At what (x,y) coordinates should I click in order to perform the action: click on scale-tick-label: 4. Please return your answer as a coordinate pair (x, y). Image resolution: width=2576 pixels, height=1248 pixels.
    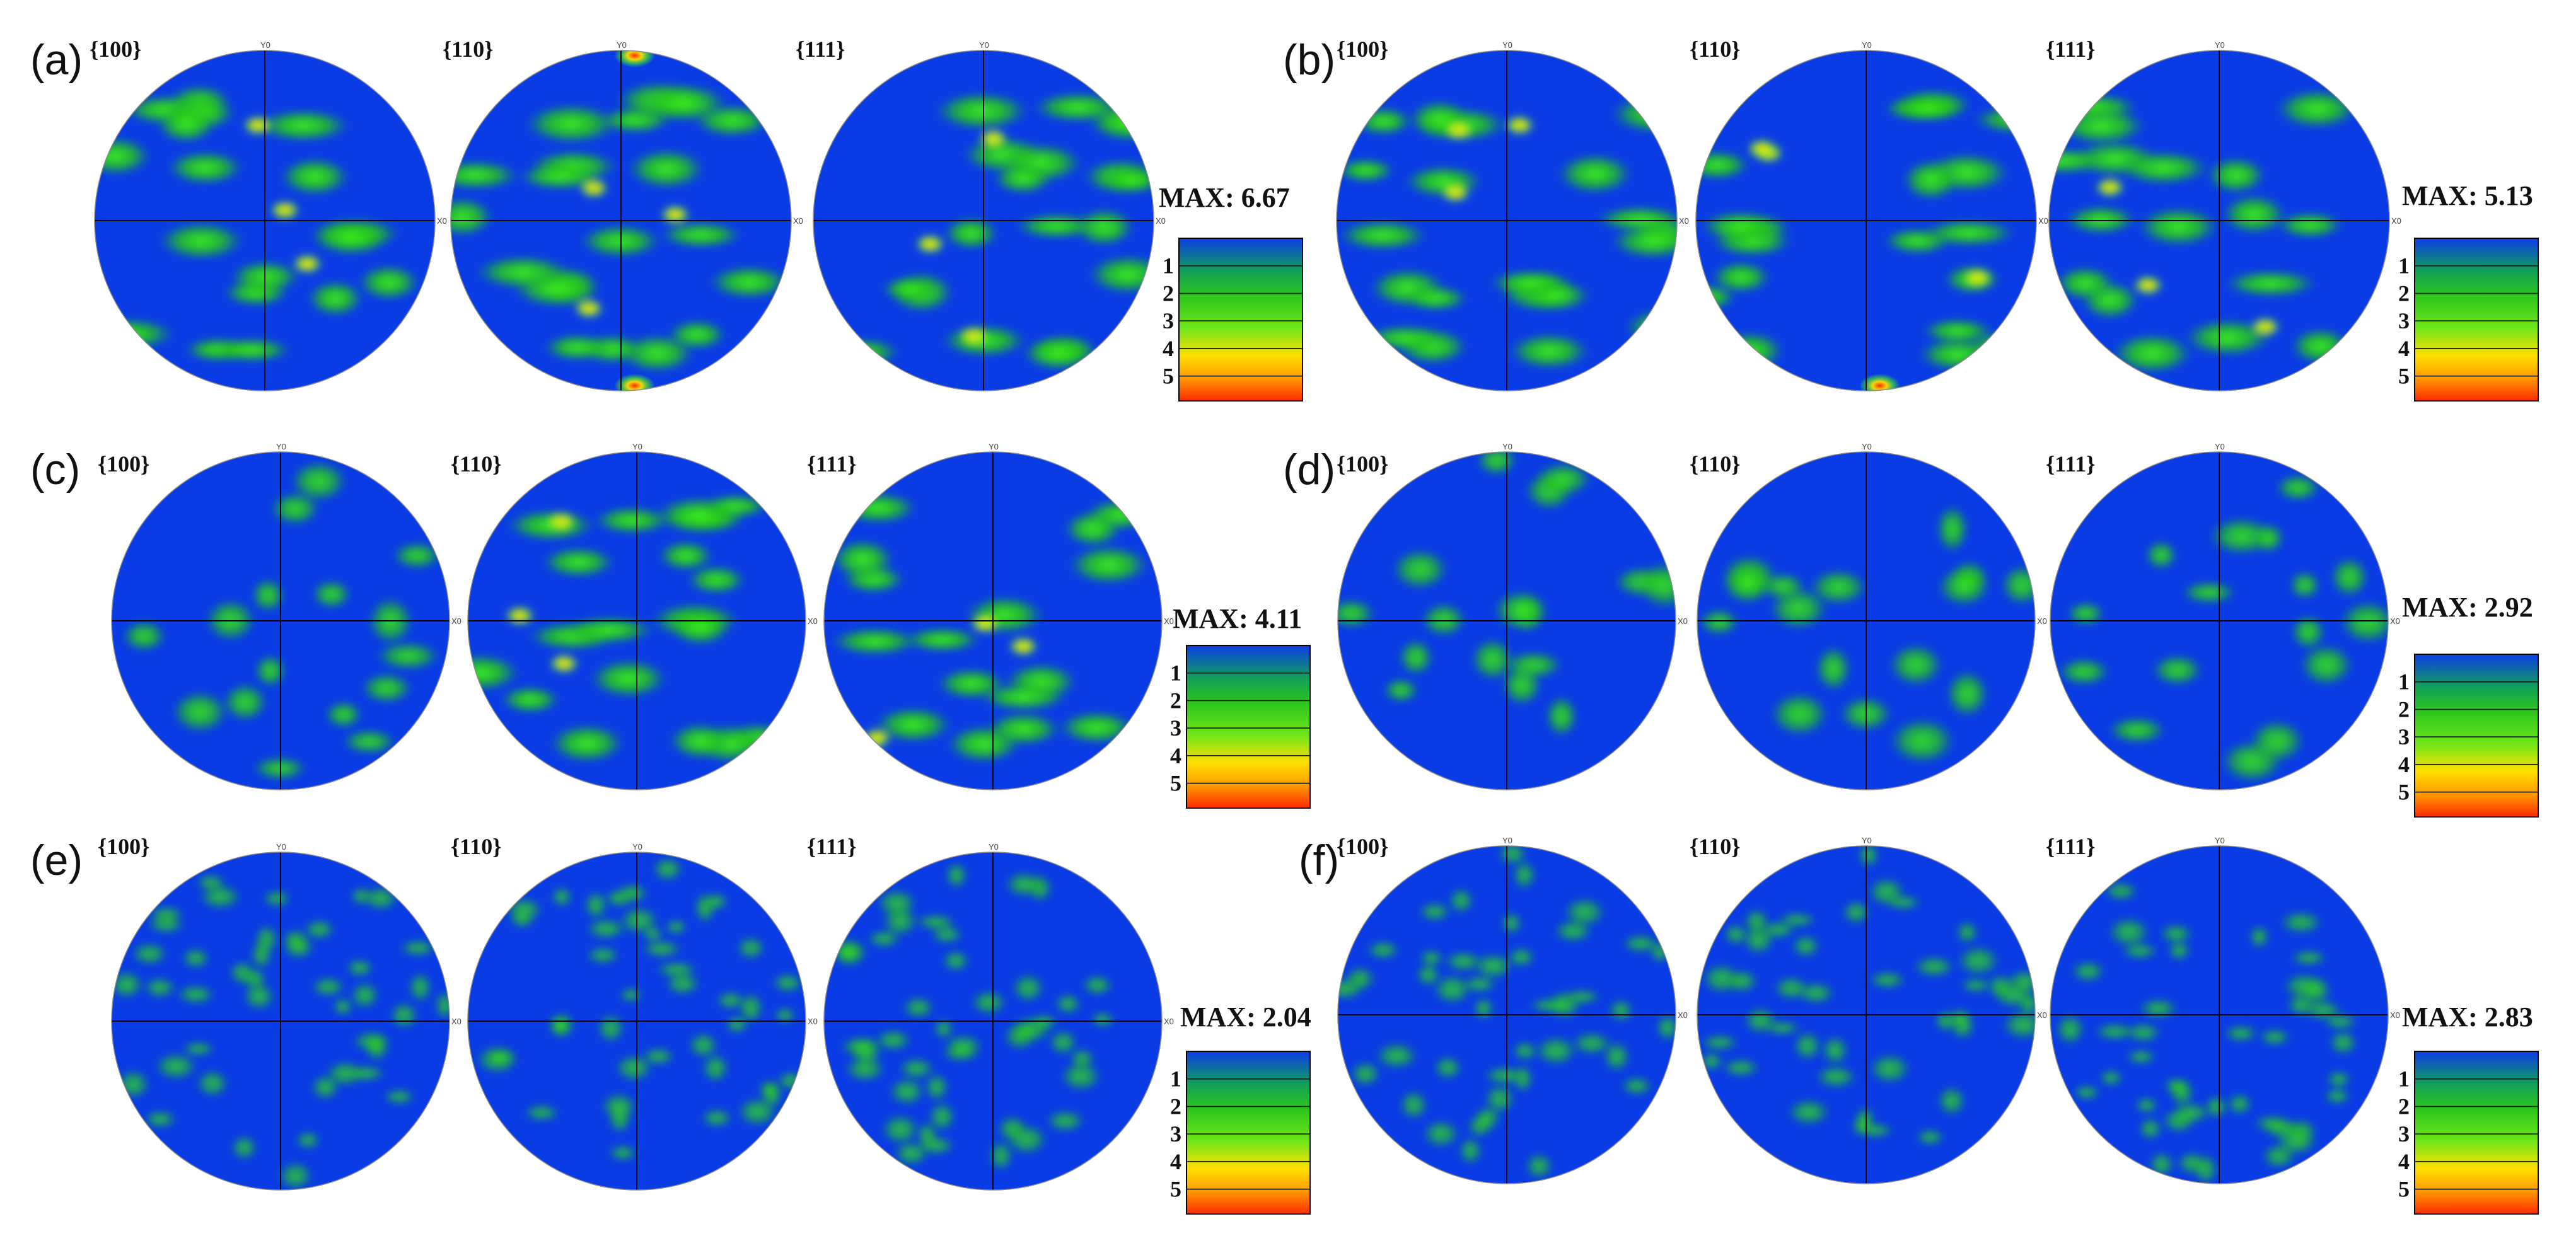
    Looking at the image, I should click on (2404, 764).